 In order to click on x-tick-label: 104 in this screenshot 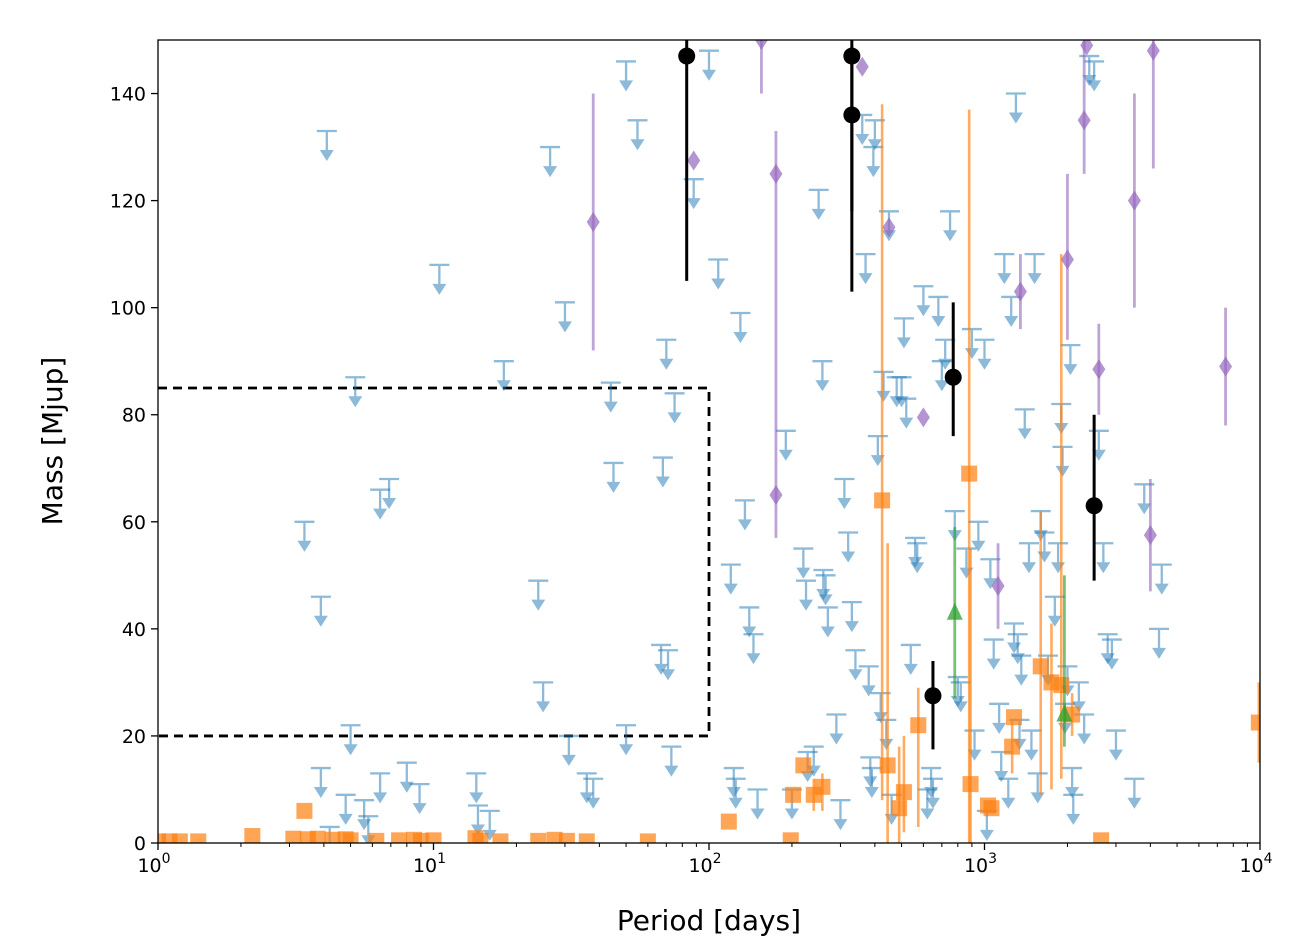, I will do `click(1255, 864)`.